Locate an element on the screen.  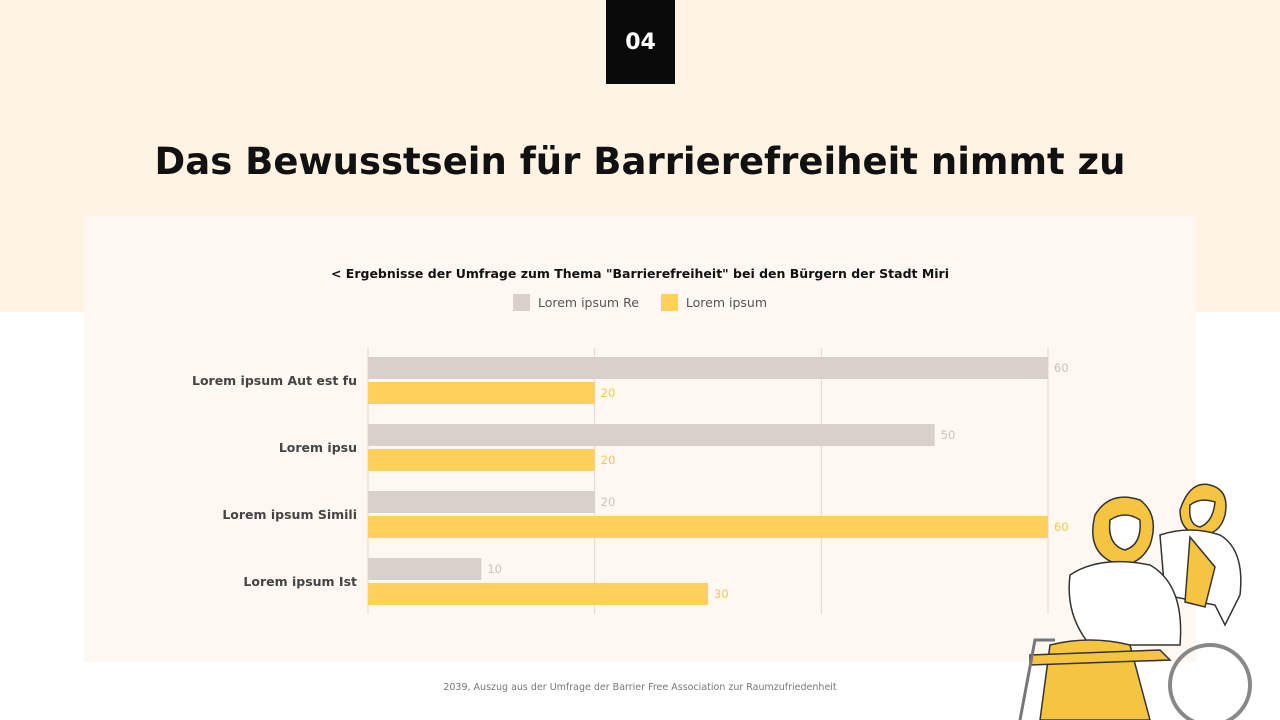
data-label: 50 is located at coordinates (948, 435).